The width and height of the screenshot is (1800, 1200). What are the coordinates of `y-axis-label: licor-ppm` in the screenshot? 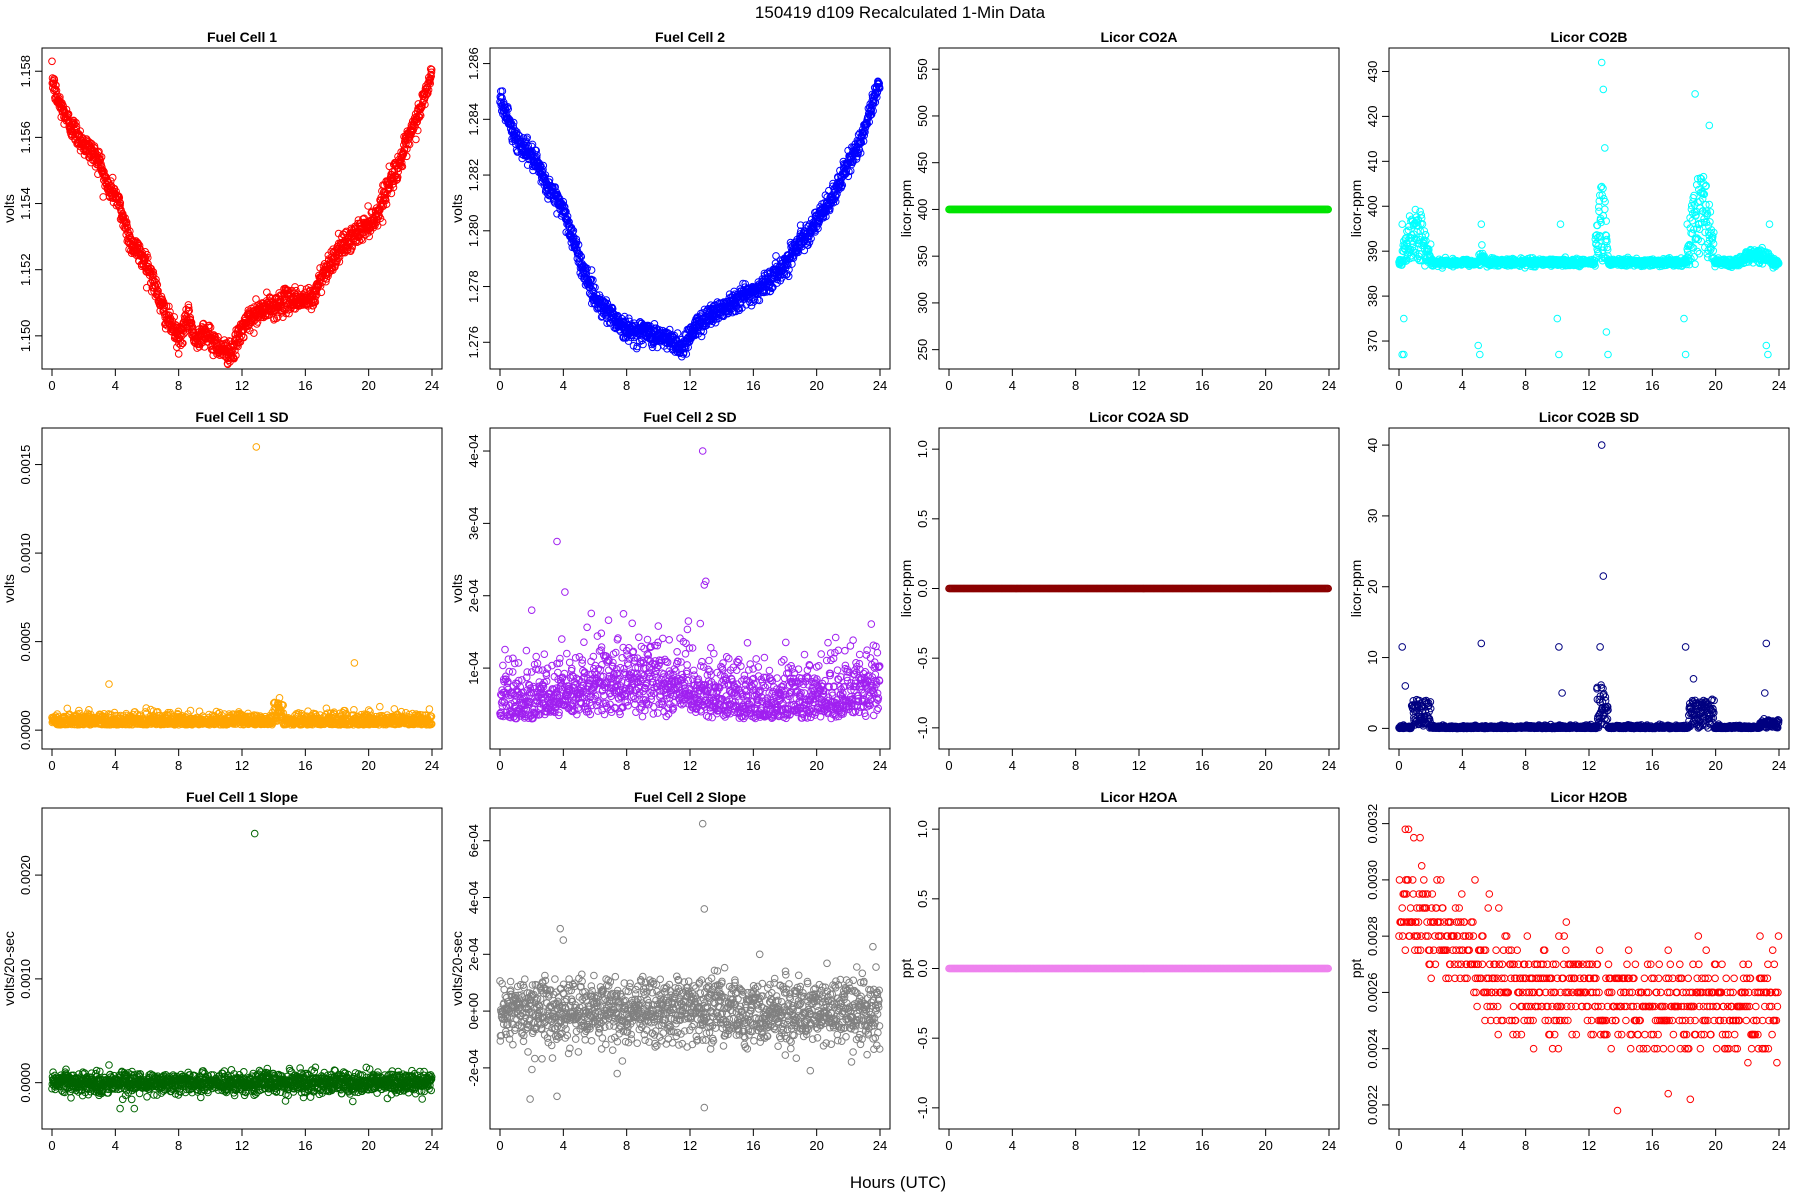 It's located at (1356, 209).